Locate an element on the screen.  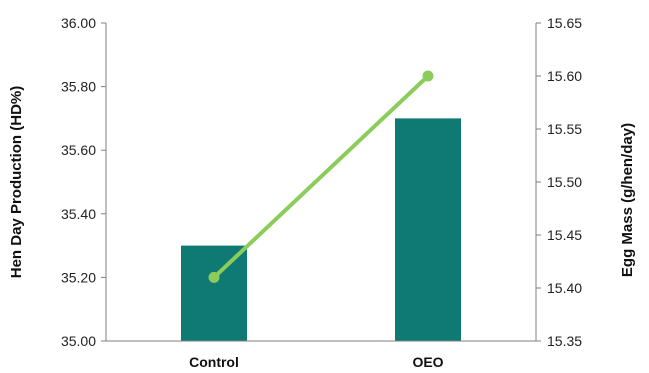
right-tick-label: 15.60 is located at coordinates (564, 76).